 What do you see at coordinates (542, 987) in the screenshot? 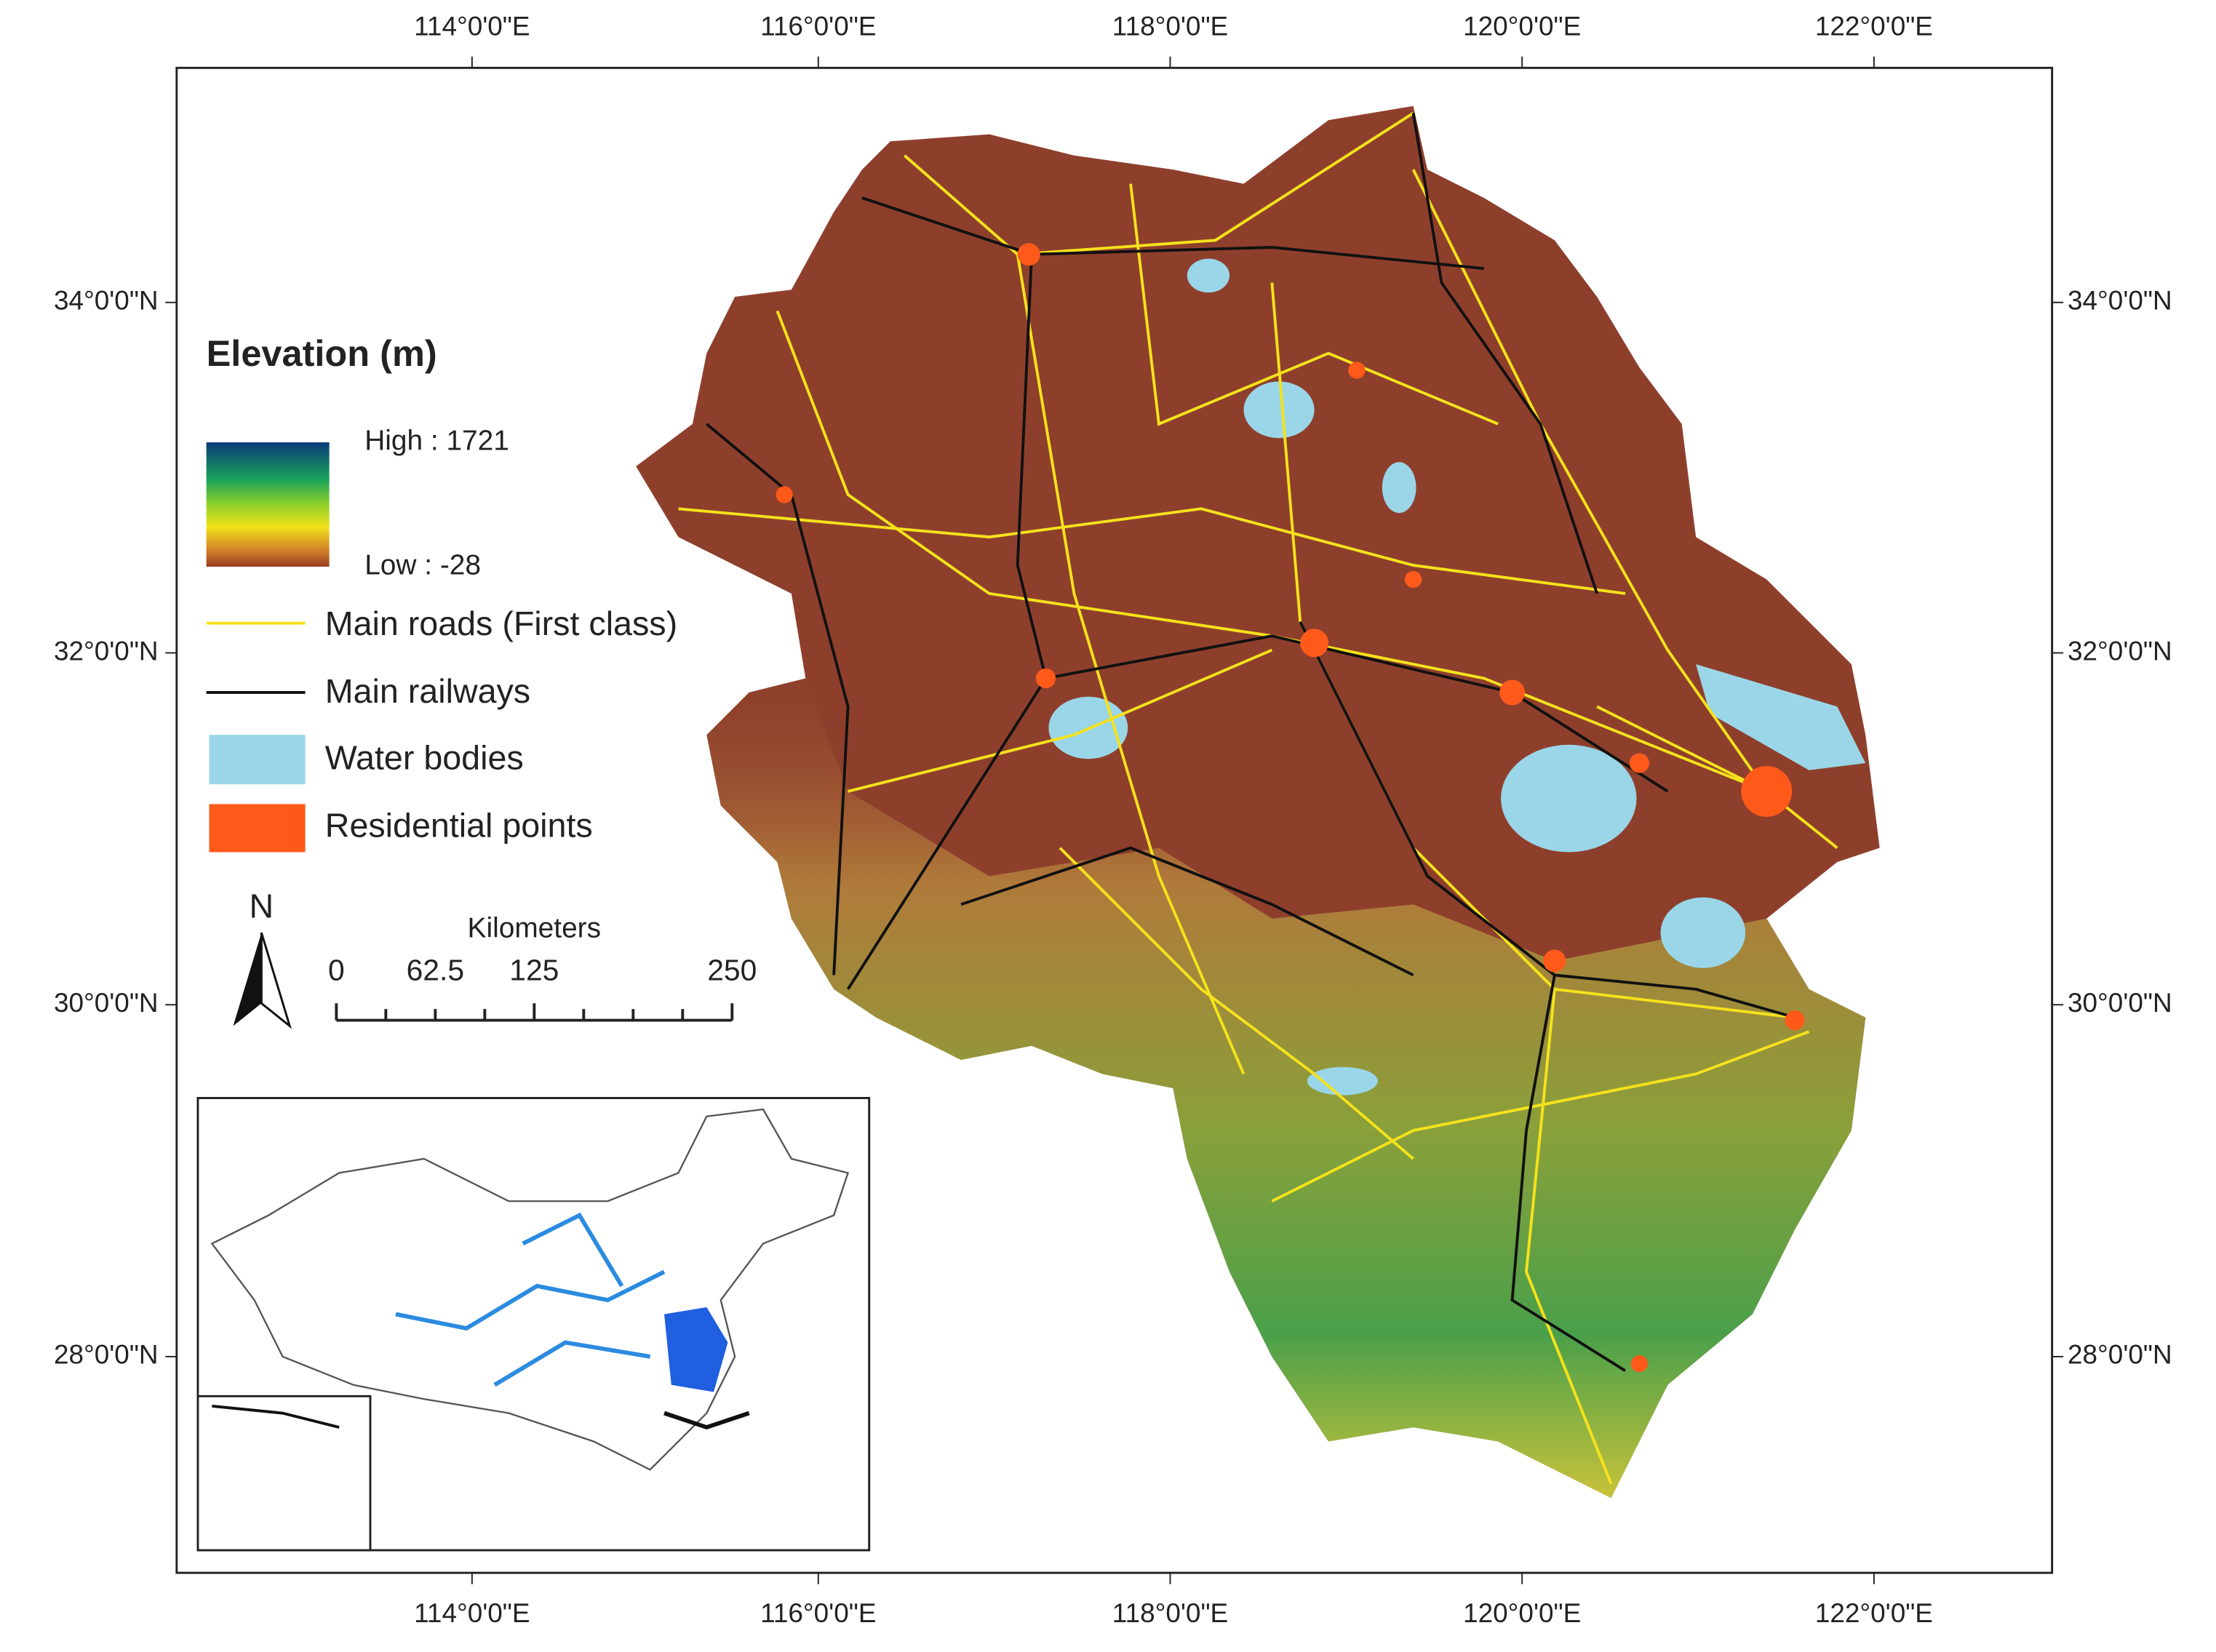
I see `scale-bar: 0 62.5 125 250` at bounding box center [542, 987].